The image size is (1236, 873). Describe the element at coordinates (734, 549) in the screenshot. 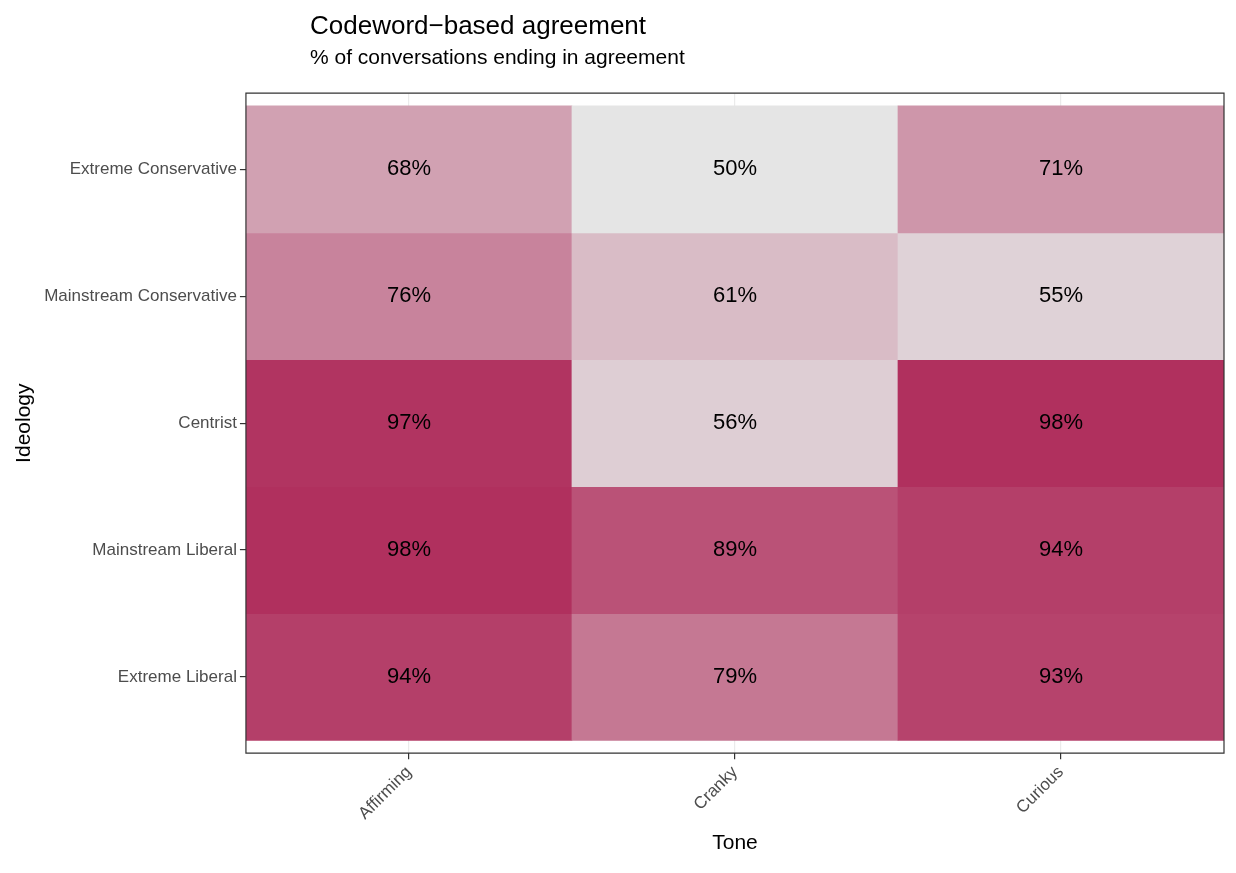

I see `data-label: 89%` at that location.